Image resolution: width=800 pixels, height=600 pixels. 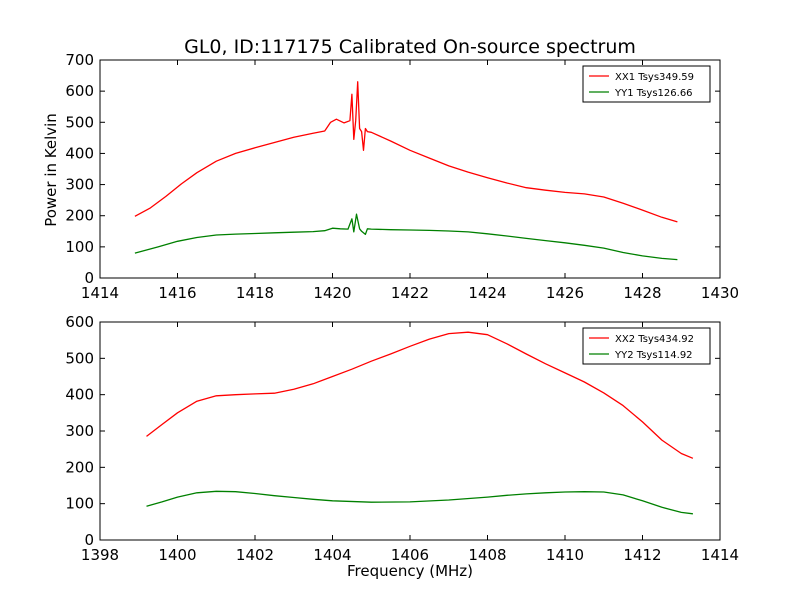 What do you see at coordinates (51, 170) in the screenshot?
I see `y-axis-label: Power in Kelvin` at bounding box center [51, 170].